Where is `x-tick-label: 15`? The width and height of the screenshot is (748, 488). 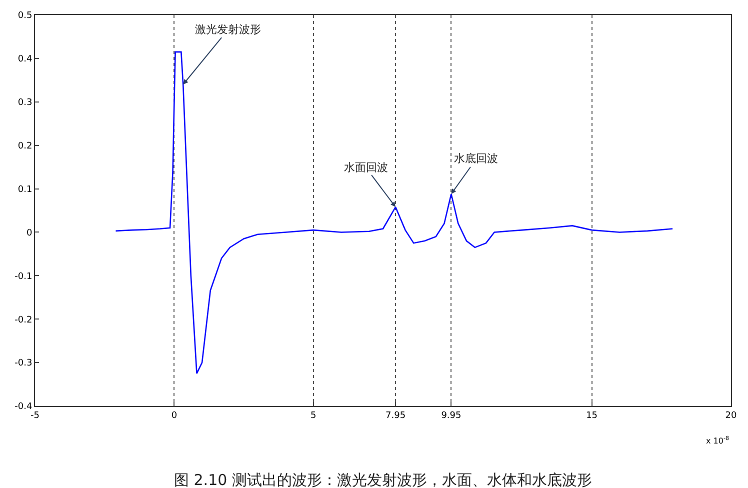 x-tick-label: 15 is located at coordinates (592, 415).